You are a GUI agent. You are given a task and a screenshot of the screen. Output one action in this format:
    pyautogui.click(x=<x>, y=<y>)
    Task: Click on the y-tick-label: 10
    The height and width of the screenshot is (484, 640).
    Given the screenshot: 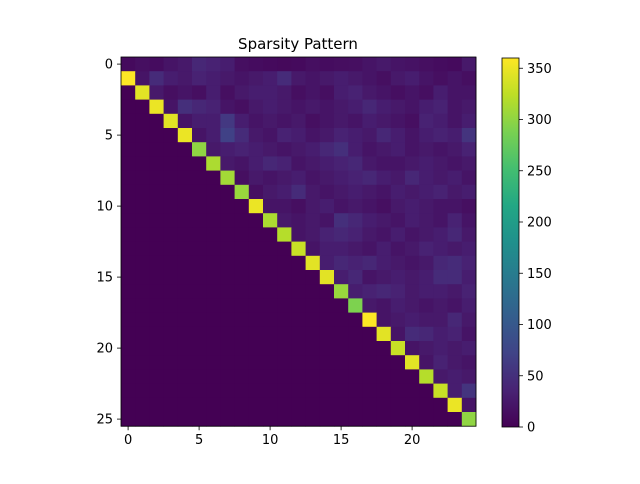 What is the action you would take?
    pyautogui.click(x=104, y=207)
    